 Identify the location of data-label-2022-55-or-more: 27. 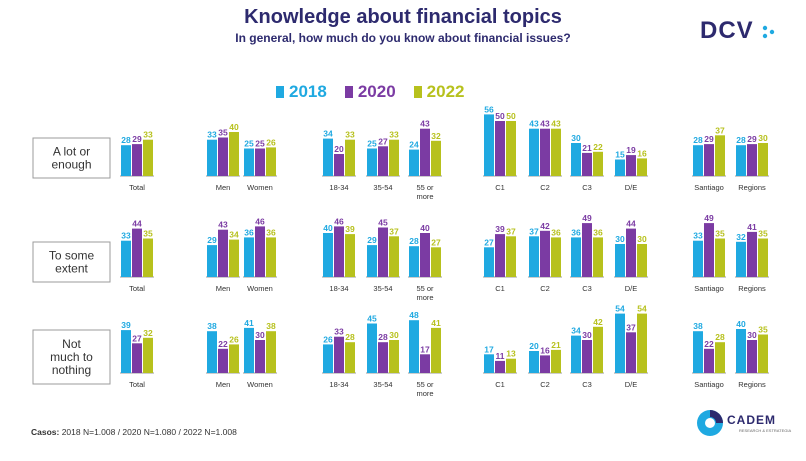
(436, 242).